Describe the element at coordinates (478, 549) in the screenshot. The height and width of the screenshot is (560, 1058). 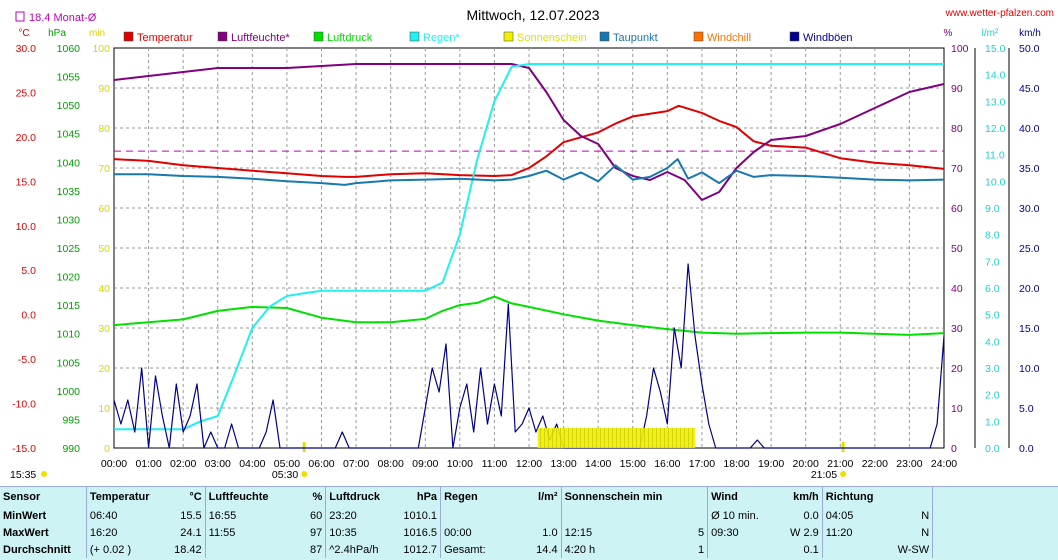
I see `stats-cell: Gesamt:` at that location.